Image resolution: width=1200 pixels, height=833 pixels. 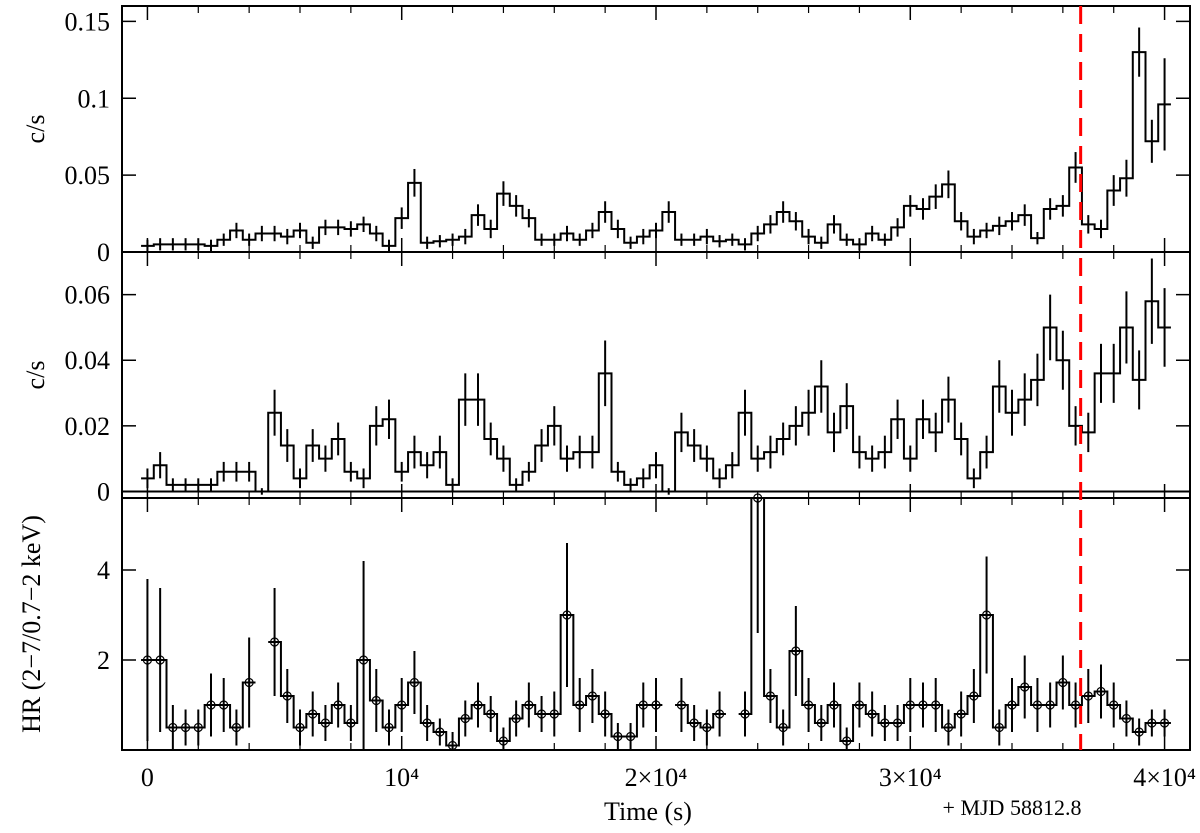 I want to click on x-tick-label: 0, so click(x=147, y=777).